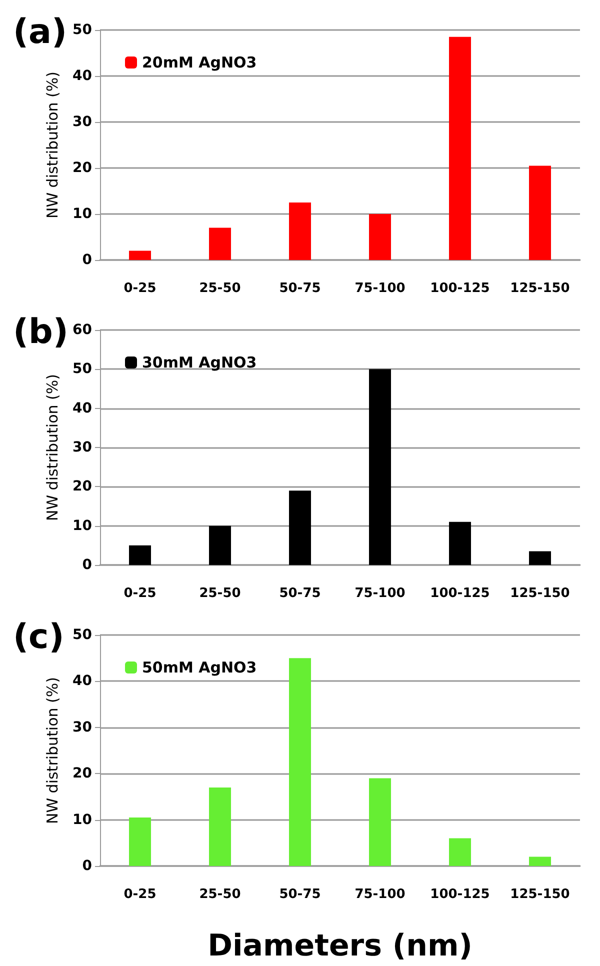  Describe the element at coordinates (199, 363) in the screenshot. I see `legend-label: 30mM AgNO3` at that location.